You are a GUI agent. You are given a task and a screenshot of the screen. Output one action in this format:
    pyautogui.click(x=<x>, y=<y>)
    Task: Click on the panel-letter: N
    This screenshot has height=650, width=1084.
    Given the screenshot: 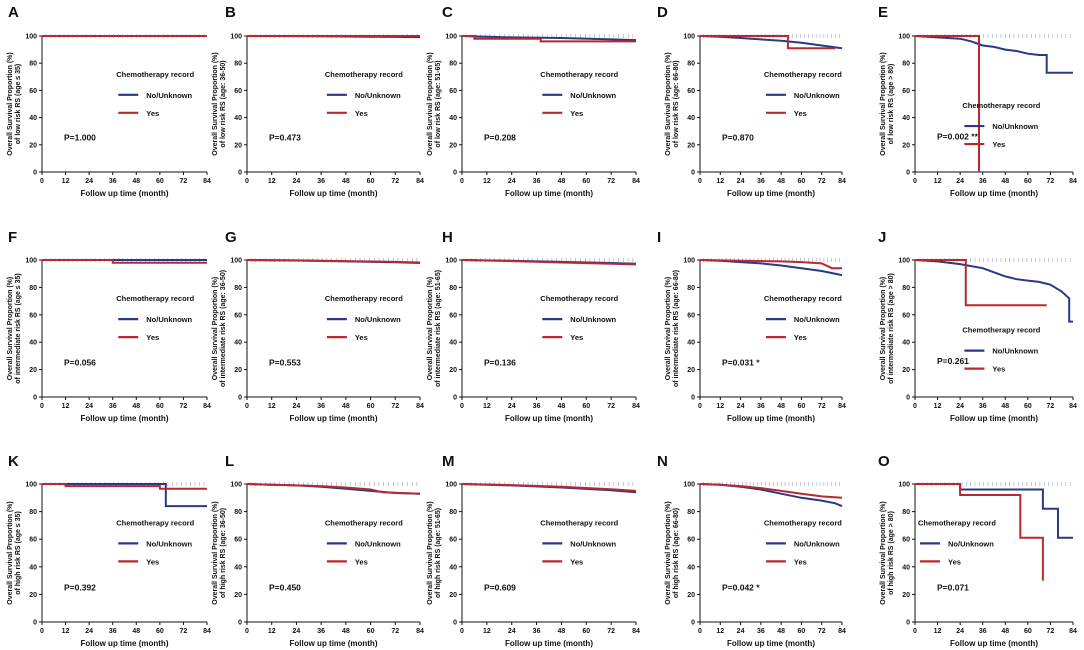 What is the action you would take?
    pyautogui.click(x=662, y=461)
    